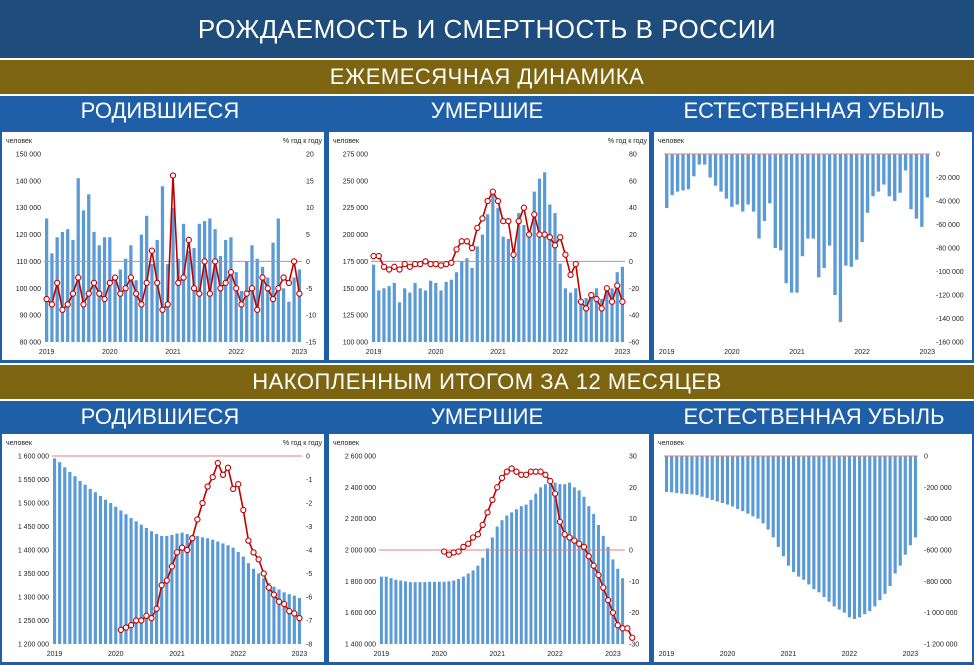 This screenshot has height=665, width=974. What do you see at coordinates (33, 457) in the screenshot?
I see `y-tick-label-8: 1 600 000` at bounding box center [33, 457].